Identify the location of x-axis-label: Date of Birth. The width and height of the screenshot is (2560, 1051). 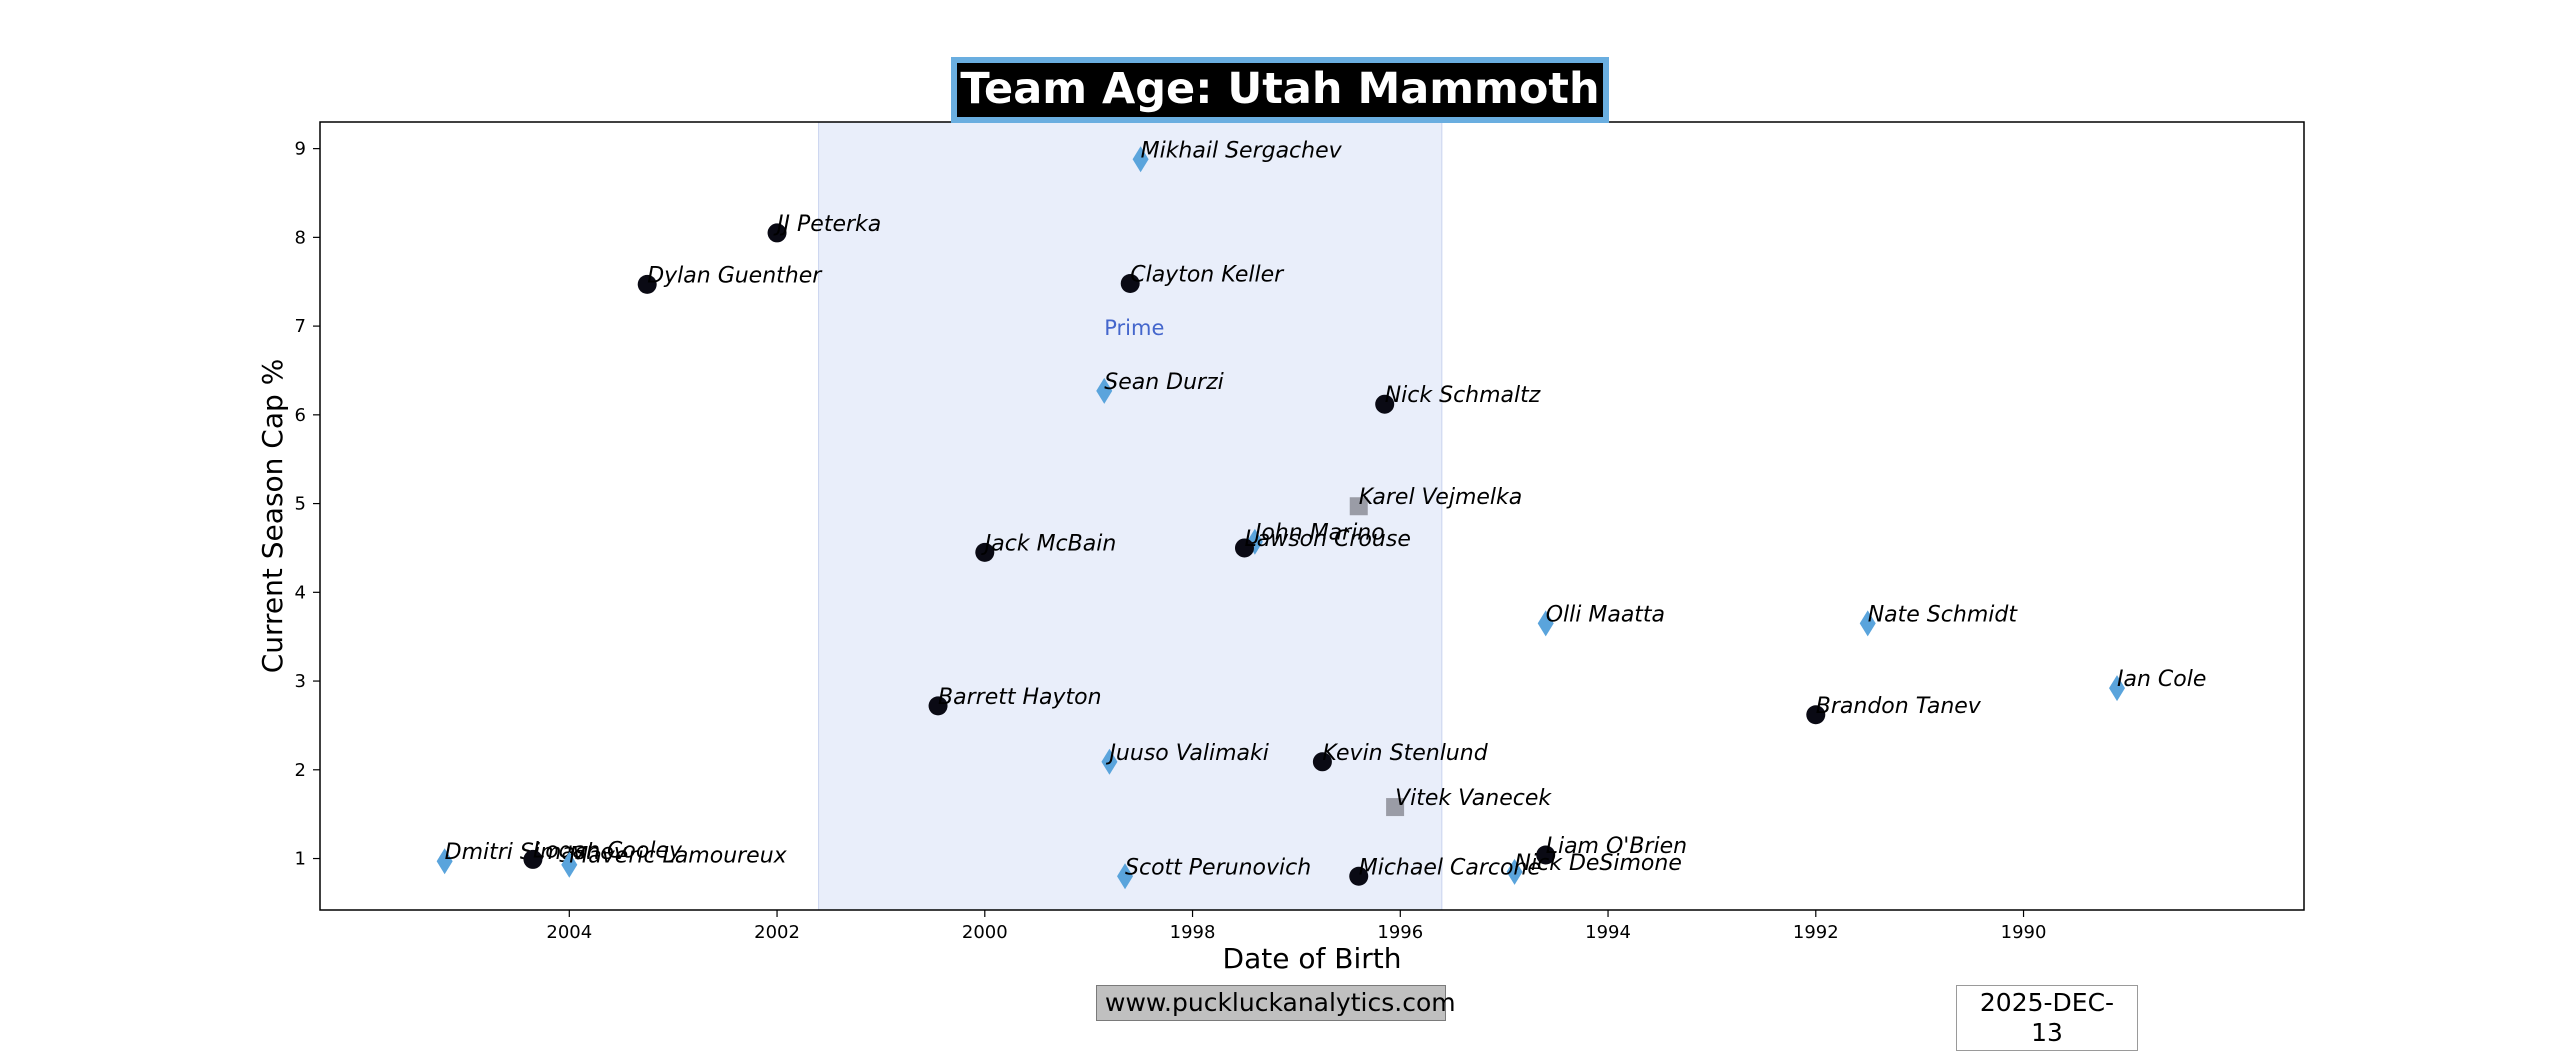
(1312, 958).